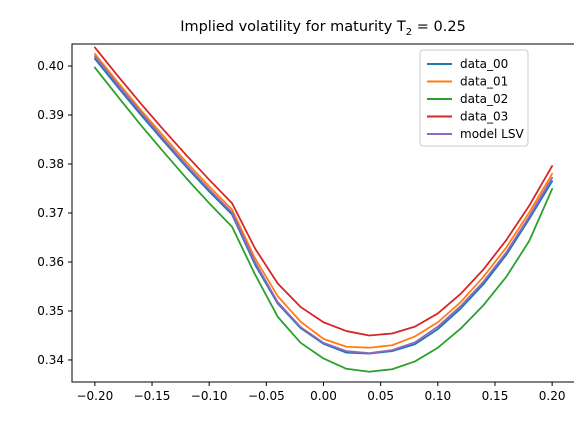 The image size is (574, 436). What do you see at coordinates (495, 396) in the screenshot?
I see `x-tick-label: 0.15` at bounding box center [495, 396].